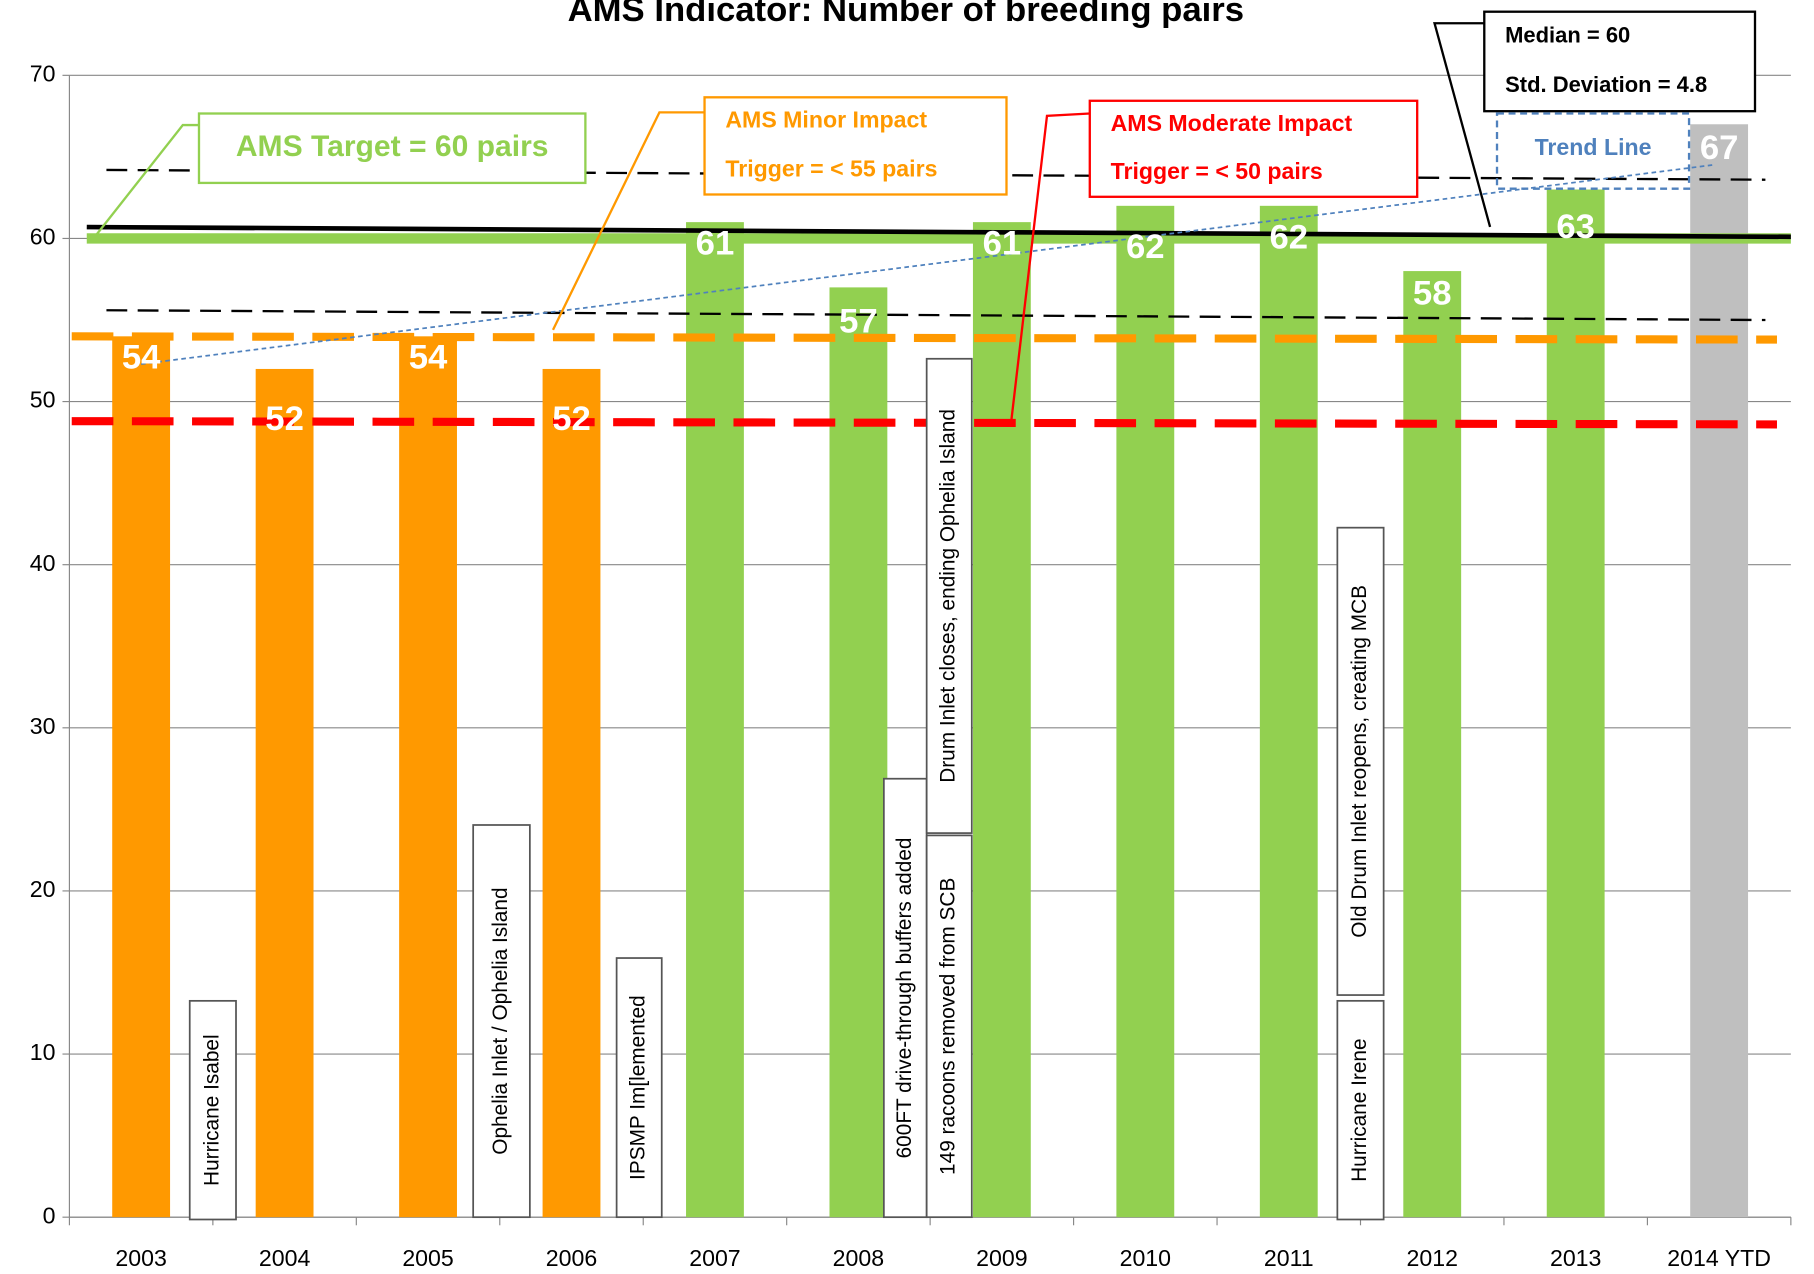  What do you see at coordinates (1719, 148) in the screenshot?
I see `data-label: 67` at bounding box center [1719, 148].